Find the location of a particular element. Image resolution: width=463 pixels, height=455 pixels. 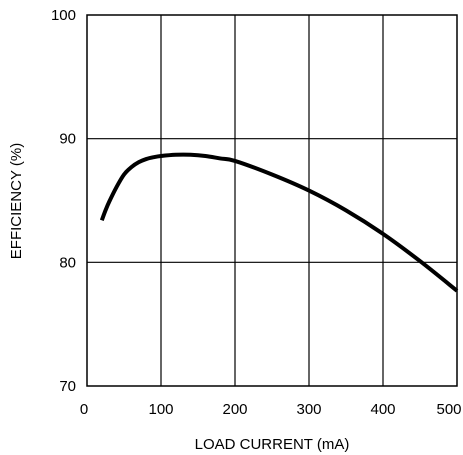

x-tick-label-300: 300 is located at coordinates (308, 409).